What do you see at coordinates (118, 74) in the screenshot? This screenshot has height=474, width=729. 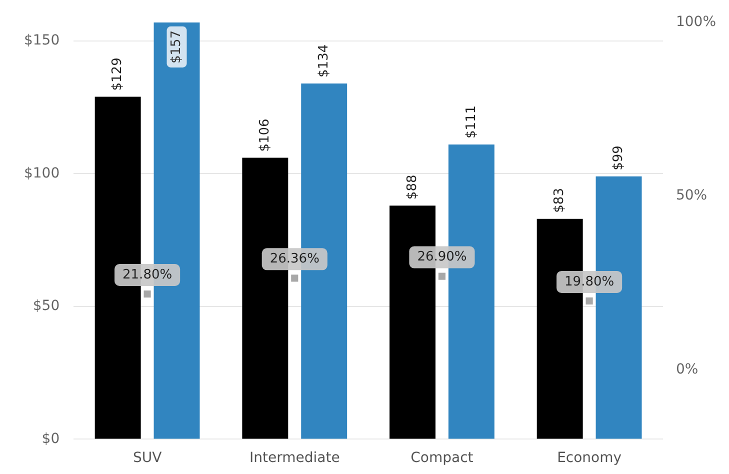 I see `data-label: $129` at bounding box center [118, 74].